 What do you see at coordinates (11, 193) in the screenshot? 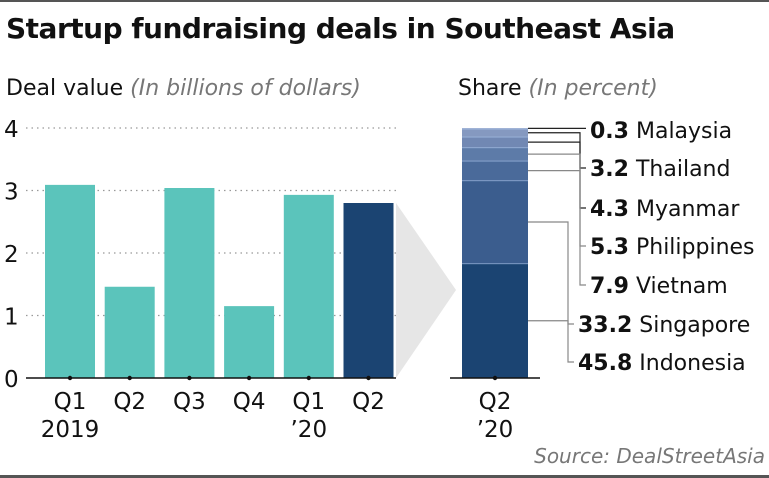
I see `y-tick-label: 3` at bounding box center [11, 193].